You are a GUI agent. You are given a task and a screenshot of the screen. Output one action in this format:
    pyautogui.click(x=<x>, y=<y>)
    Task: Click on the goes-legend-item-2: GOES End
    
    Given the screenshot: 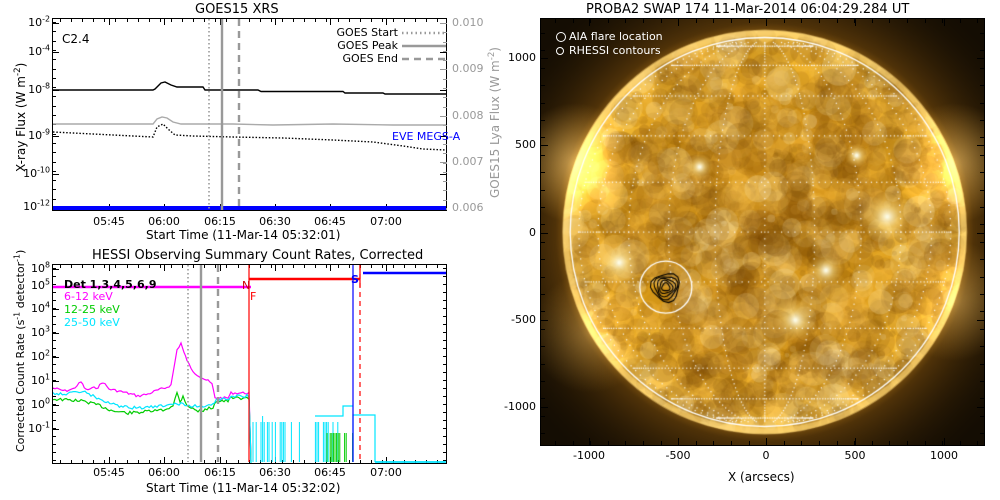 What is the action you would take?
    pyautogui.click(x=389, y=58)
    